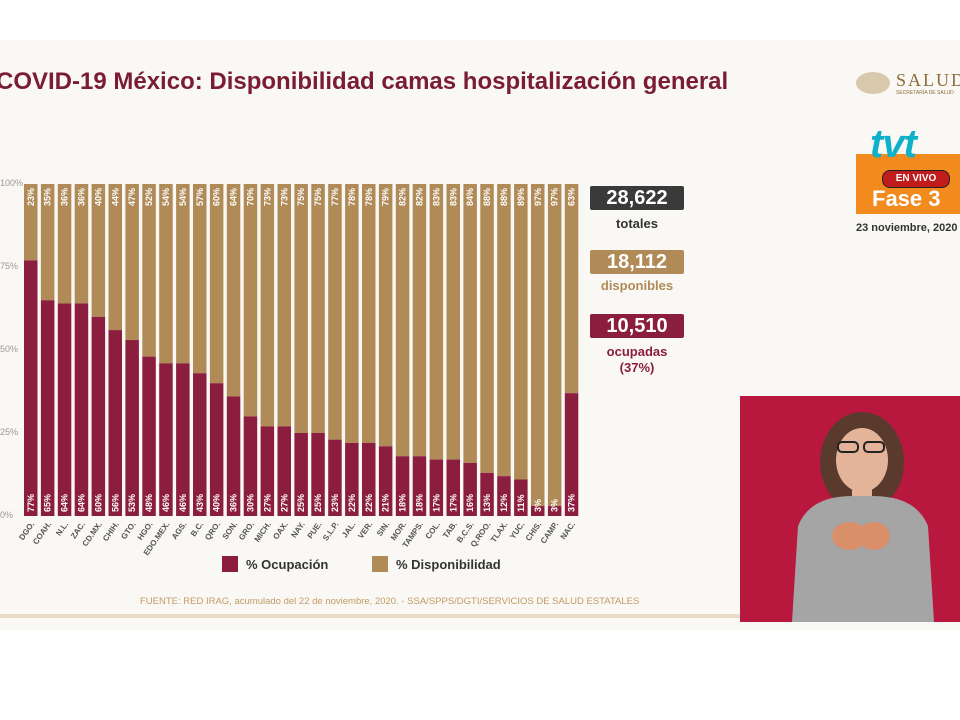  I want to click on label-ocupacion-0: 77%, so click(31, 503).